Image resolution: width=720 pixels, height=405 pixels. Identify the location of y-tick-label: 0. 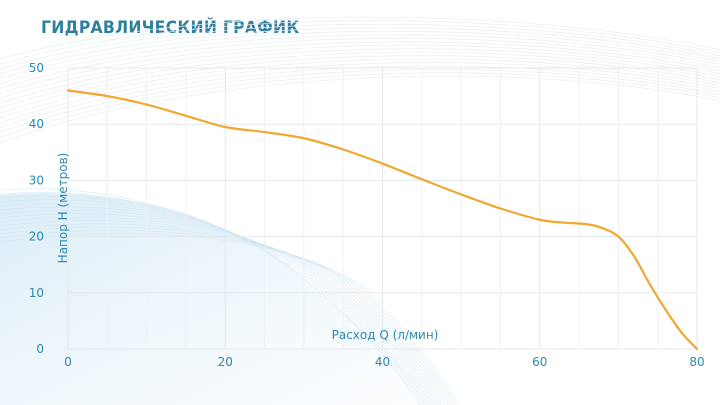
(40, 349).